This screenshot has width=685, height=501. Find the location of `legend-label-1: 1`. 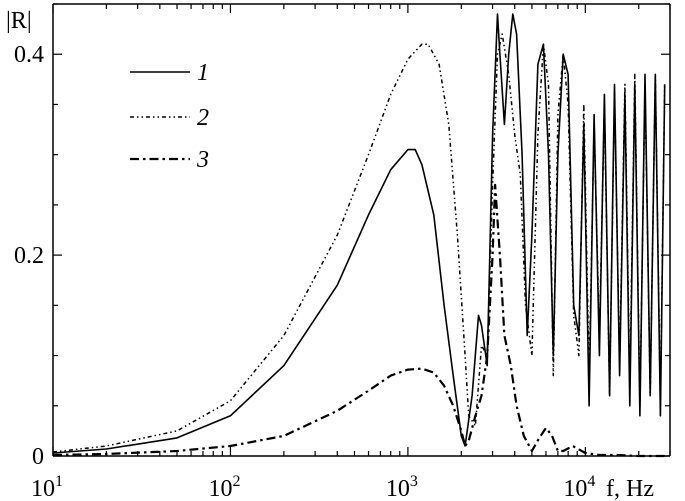

legend-label-1: 1 is located at coordinates (203, 73).